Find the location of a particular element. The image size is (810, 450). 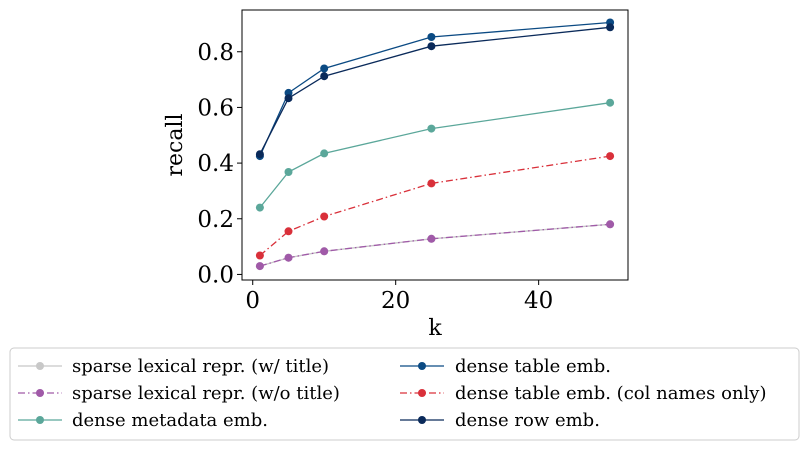

y-tick-label-0: 0.0 is located at coordinates (215, 275).